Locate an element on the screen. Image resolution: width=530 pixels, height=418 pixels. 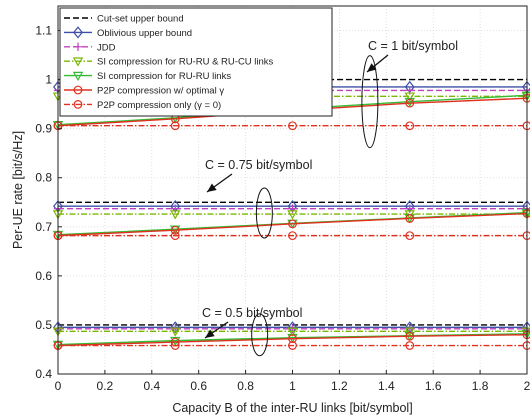
x-tick-label: 2 is located at coordinates (527, 386).